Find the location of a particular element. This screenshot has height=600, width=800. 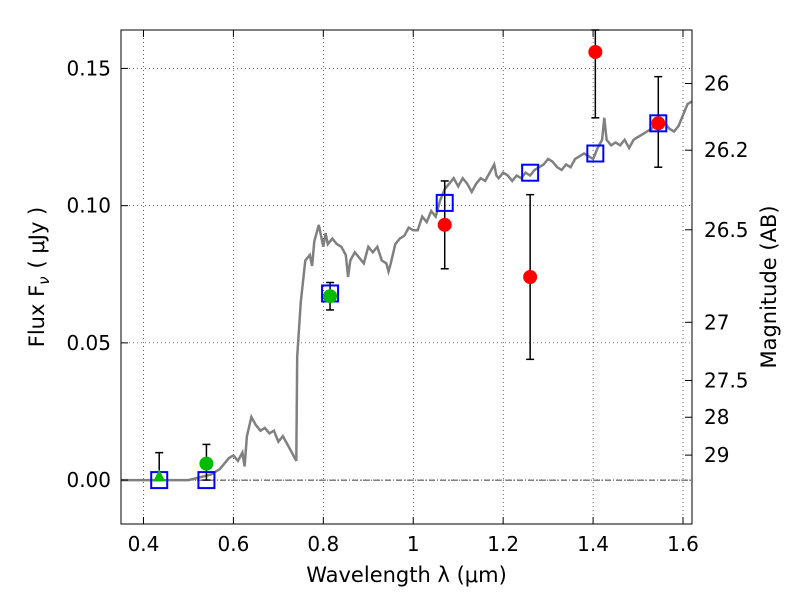

x-tick-label: 0.6 is located at coordinates (233, 544).